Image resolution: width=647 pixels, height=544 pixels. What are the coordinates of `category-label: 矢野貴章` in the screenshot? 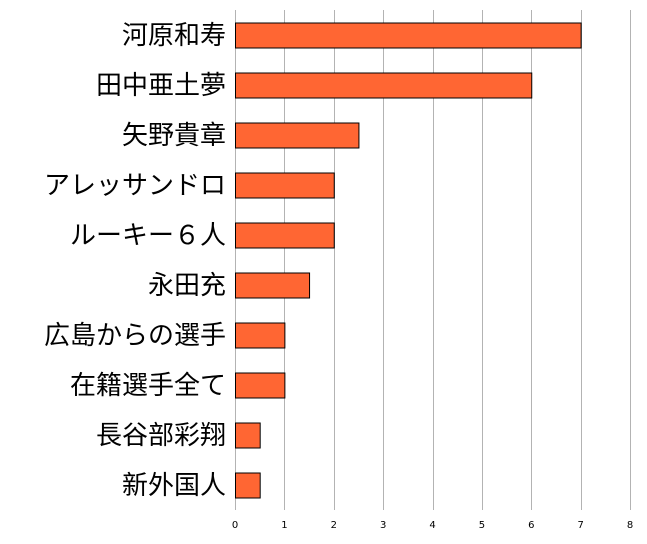 It's located at (174, 136).